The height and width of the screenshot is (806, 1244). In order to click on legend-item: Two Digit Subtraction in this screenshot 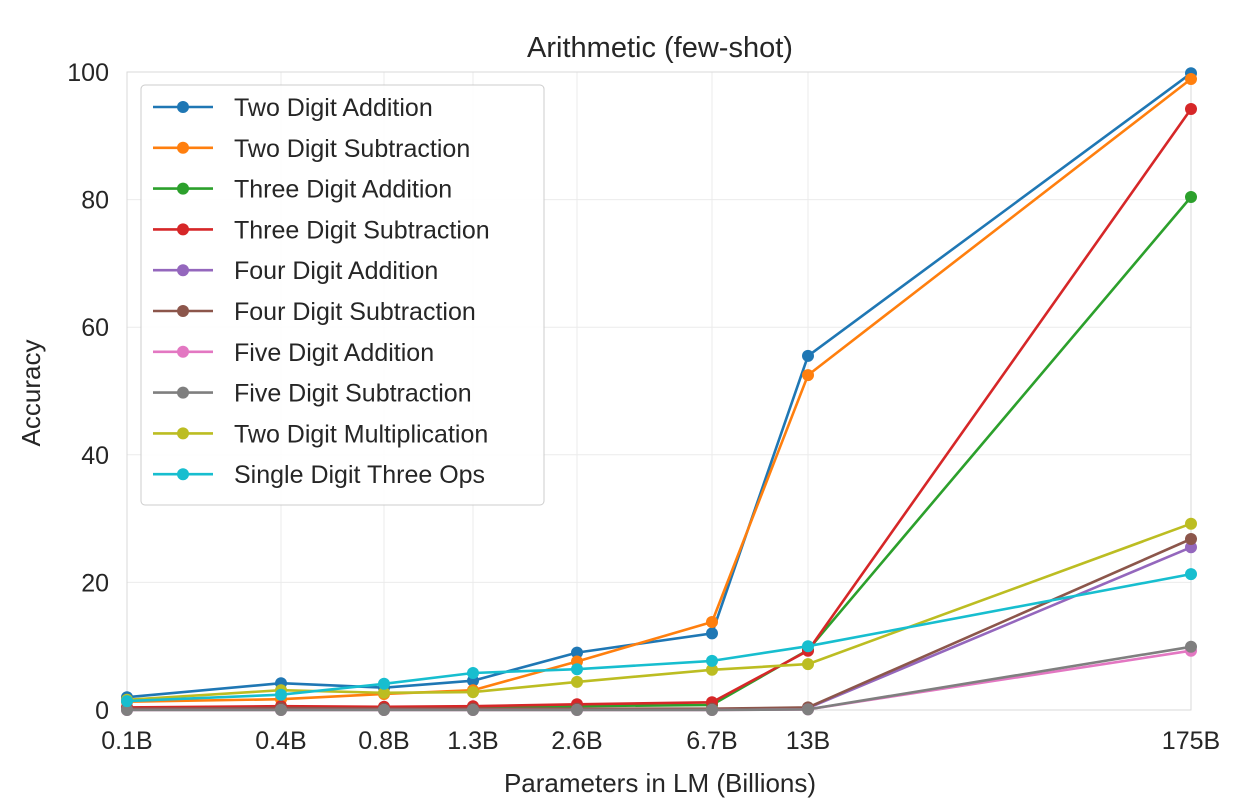, I will do `click(311, 149)`.